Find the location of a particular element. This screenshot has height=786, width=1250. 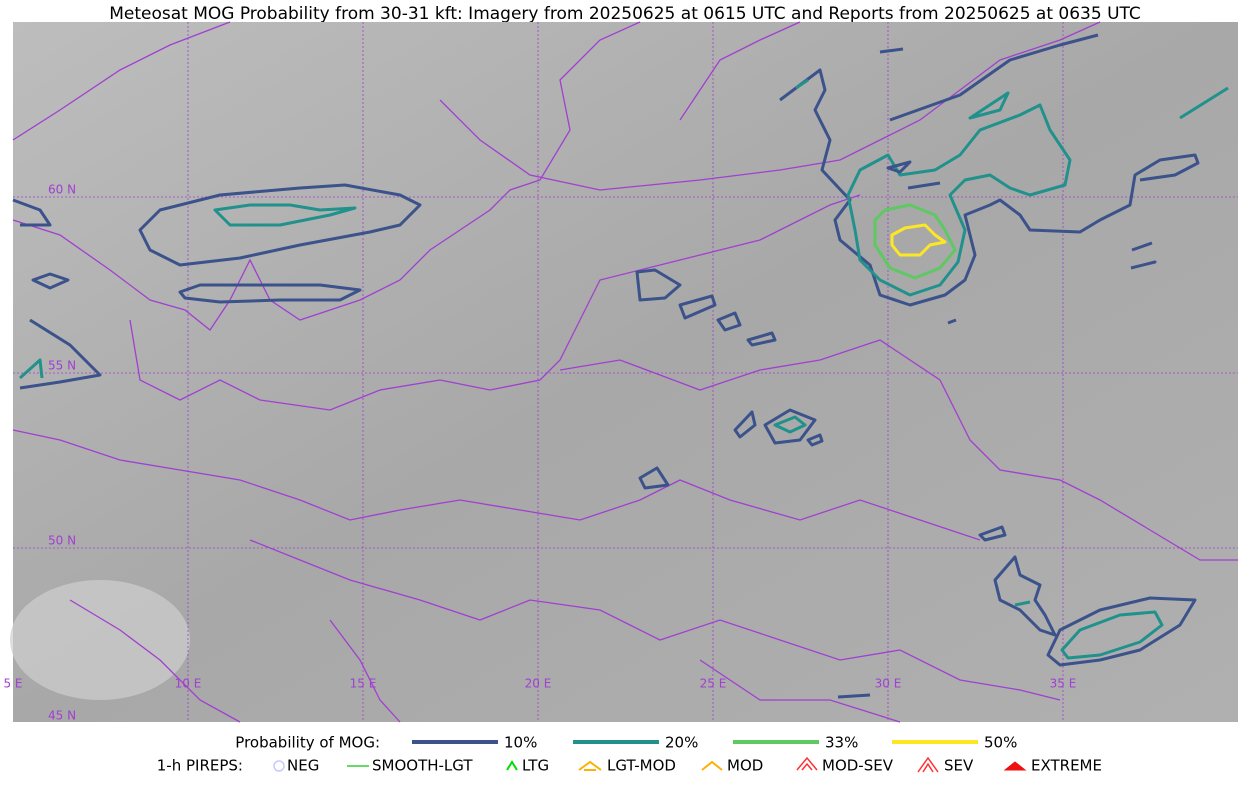

legend-label: SEV is located at coordinates (959, 766).